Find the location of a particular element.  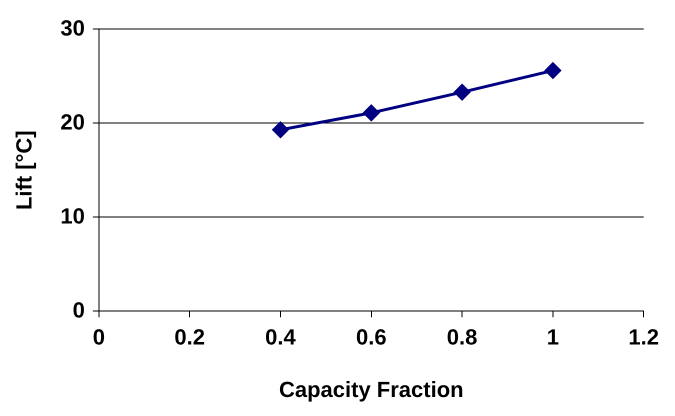

y-tick-label: 30 is located at coordinates (72, 27).